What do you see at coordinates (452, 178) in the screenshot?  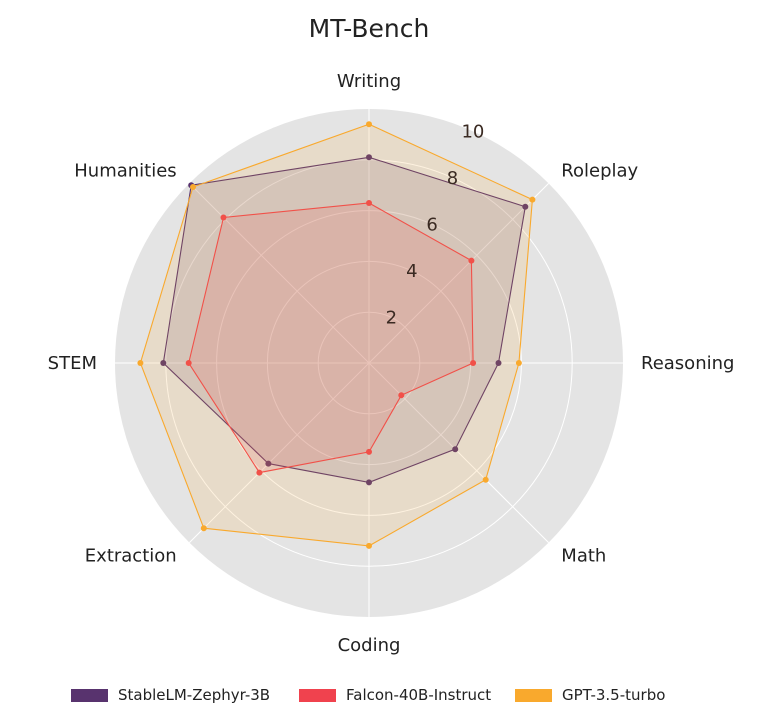 I see `radial-tick-8: 8` at bounding box center [452, 178].